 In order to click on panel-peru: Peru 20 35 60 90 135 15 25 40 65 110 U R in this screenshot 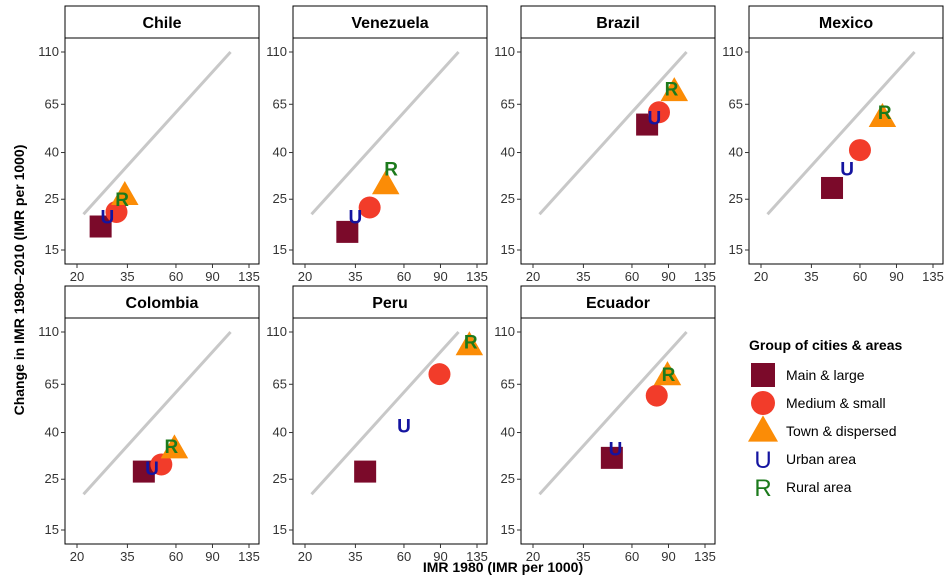, I will do `click(377, 424)`.